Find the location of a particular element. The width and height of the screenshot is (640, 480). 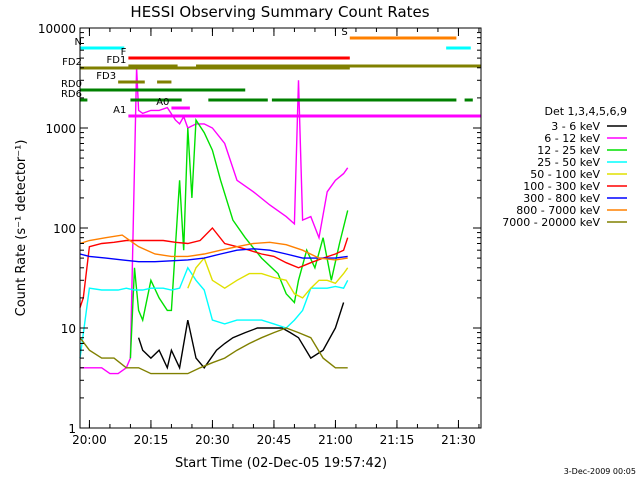

flag-label-fd1: FD1 is located at coordinates (117, 60).